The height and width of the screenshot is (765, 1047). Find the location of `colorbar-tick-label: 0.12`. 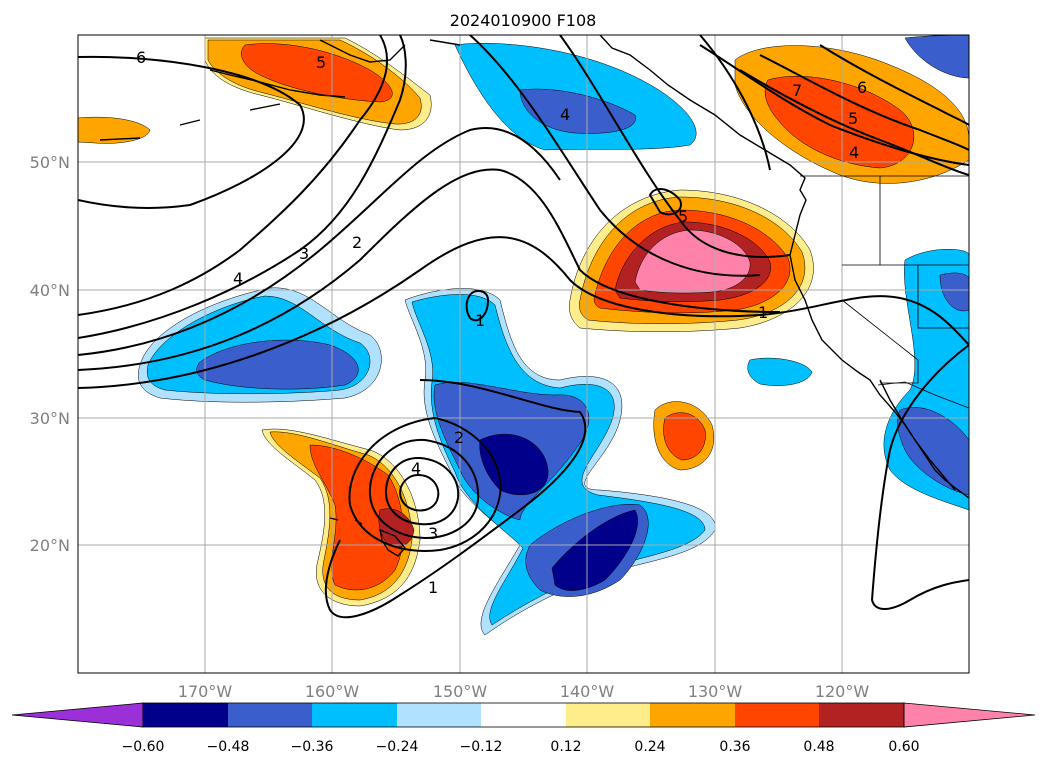

colorbar-tick-label: 0.12 is located at coordinates (565, 747).